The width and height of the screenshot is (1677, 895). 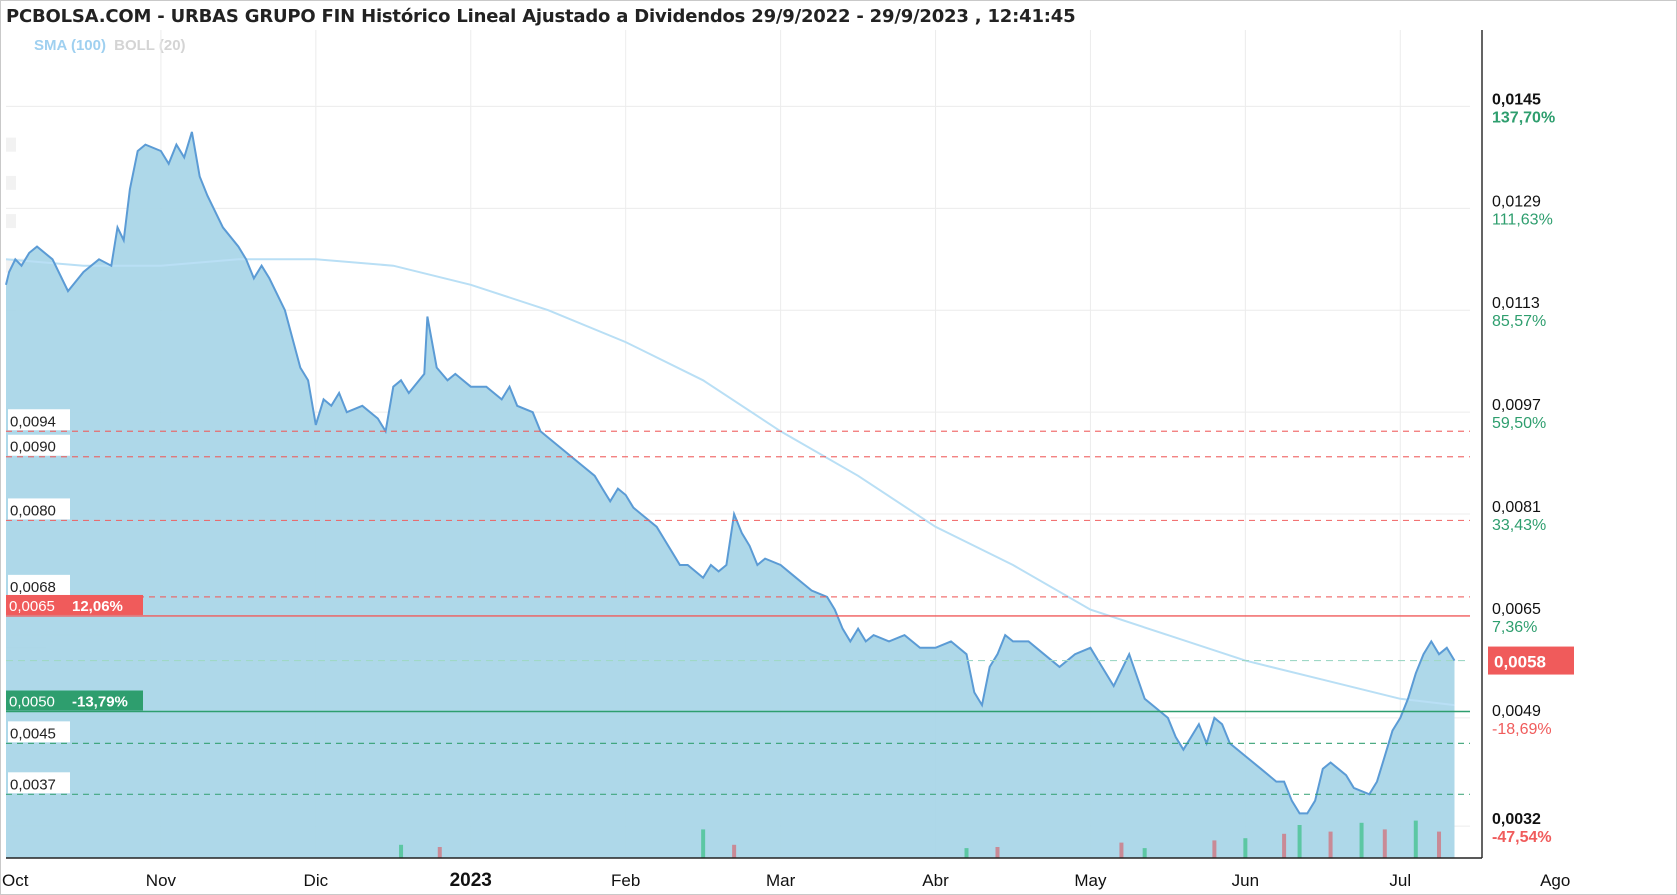 I want to click on y-tick-value: 0,0145, so click(x=1516, y=99).